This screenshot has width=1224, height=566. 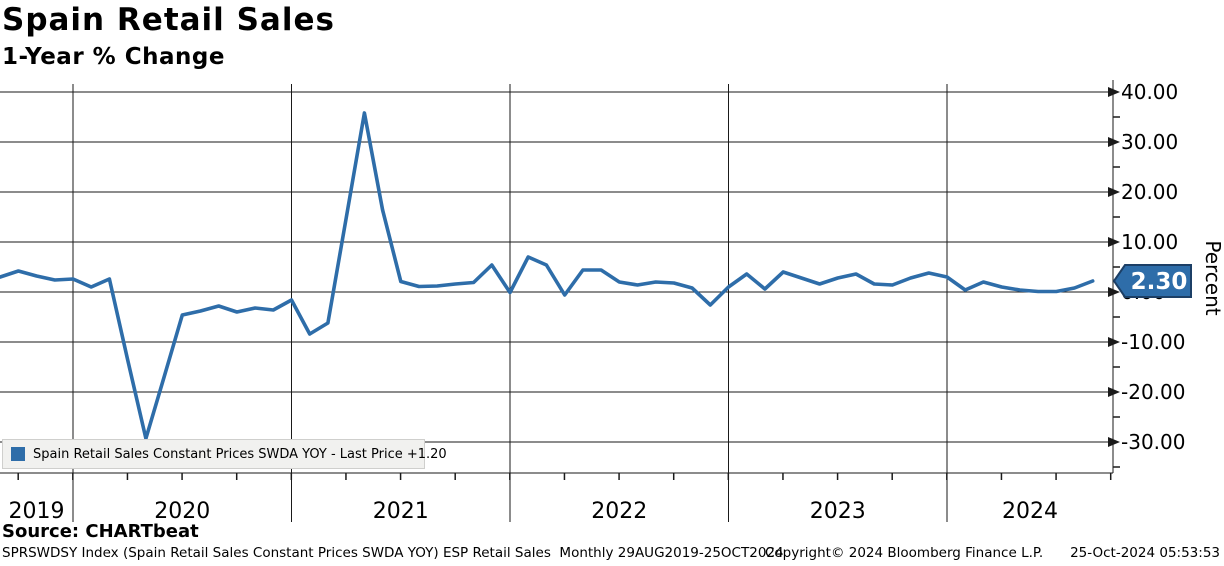 I want to click on page-subtitle: 1-Year % Change, so click(x=113, y=57).